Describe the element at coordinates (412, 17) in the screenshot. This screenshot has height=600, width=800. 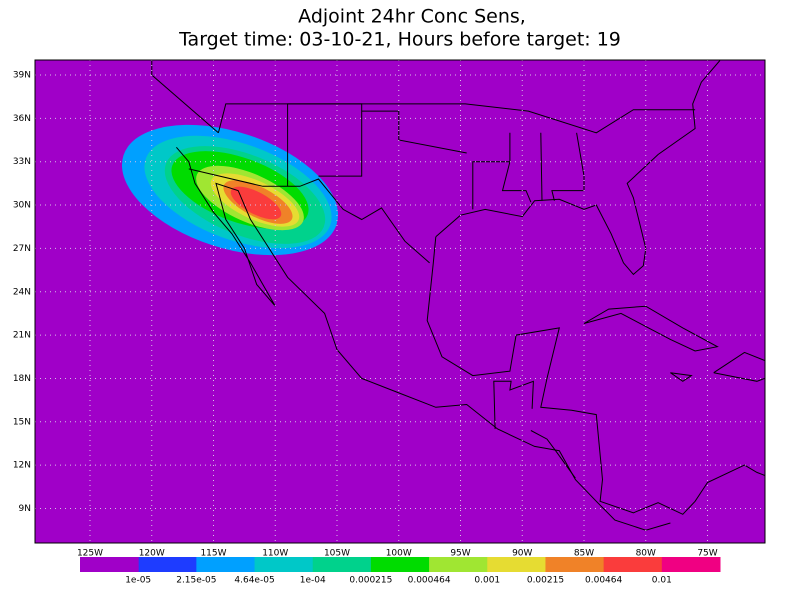
I see `title-line: Adjoint 24hr Conc Sens,` at that location.